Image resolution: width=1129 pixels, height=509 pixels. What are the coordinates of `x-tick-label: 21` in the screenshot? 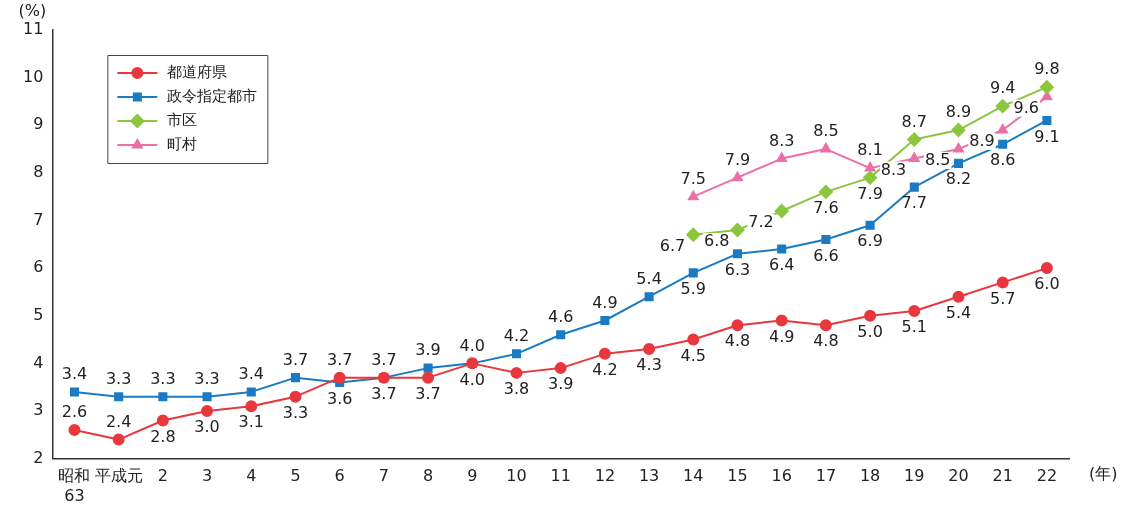 It's located at (1002, 476).